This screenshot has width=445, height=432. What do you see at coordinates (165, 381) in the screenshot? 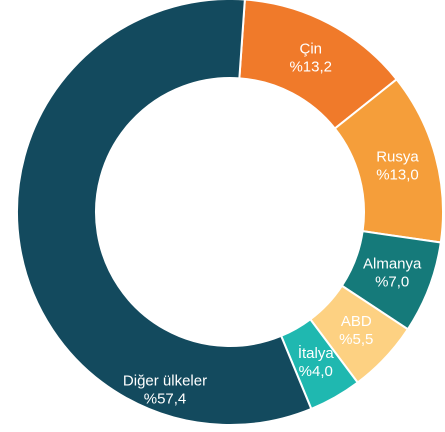
I see `slice-label: Diğer ülkeler` at bounding box center [165, 381].